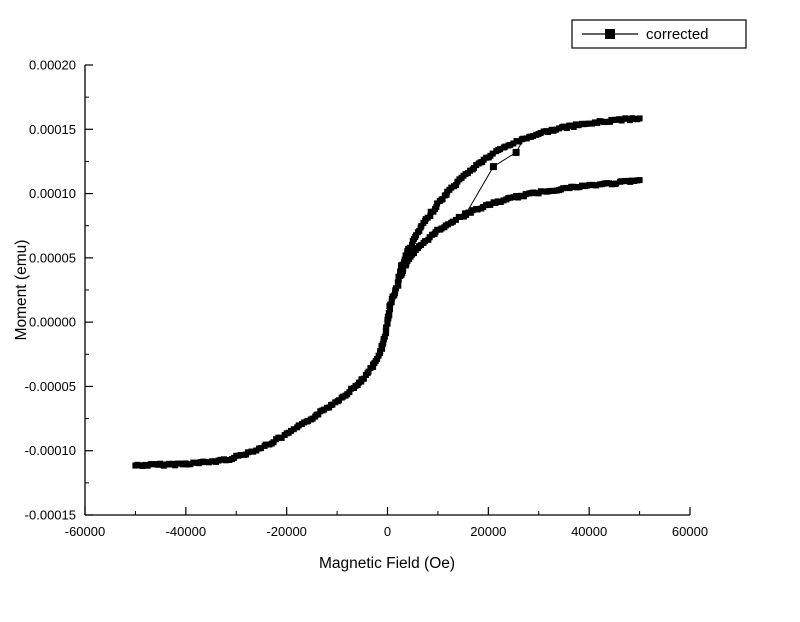  What do you see at coordinates (21, 290) in the screenshot?
I see `y-axis-title: Moment (emu)` at bounding box center [21, 290].